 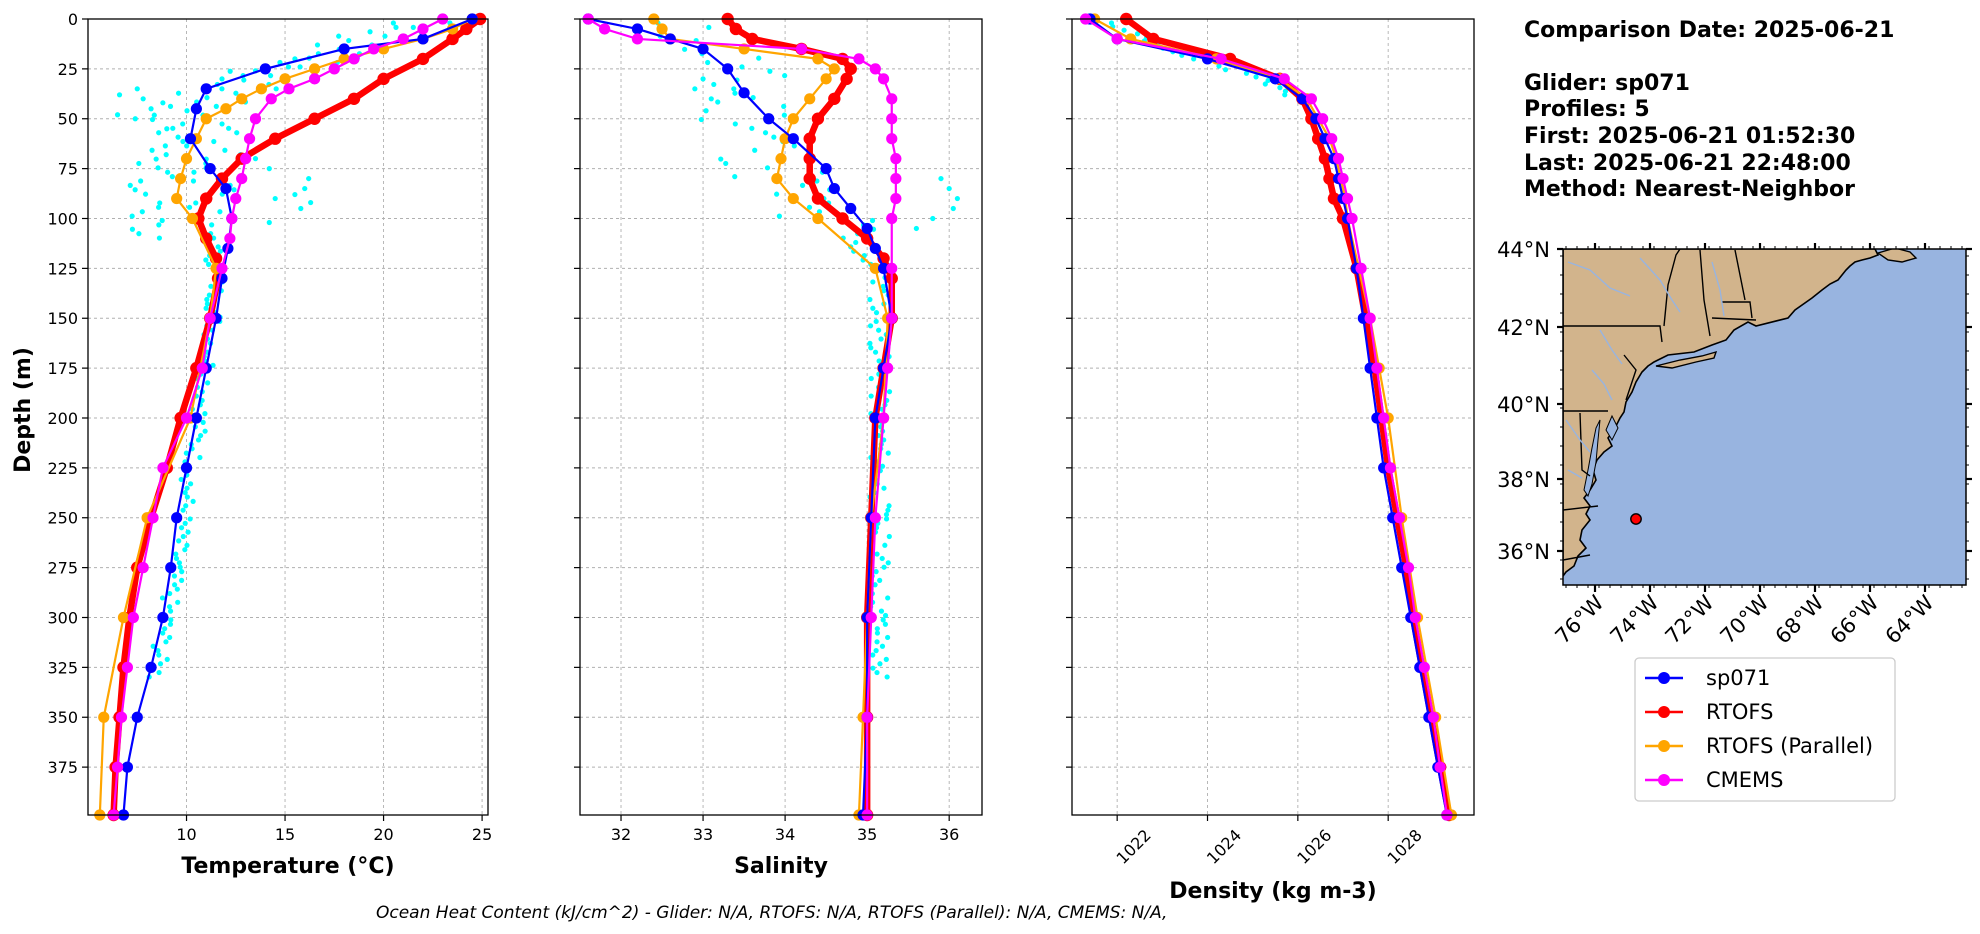 What do you see at coordinates (703, 834) in the screenshot?
I see `x-tick-label: 33` at bounding box center [703, 834].